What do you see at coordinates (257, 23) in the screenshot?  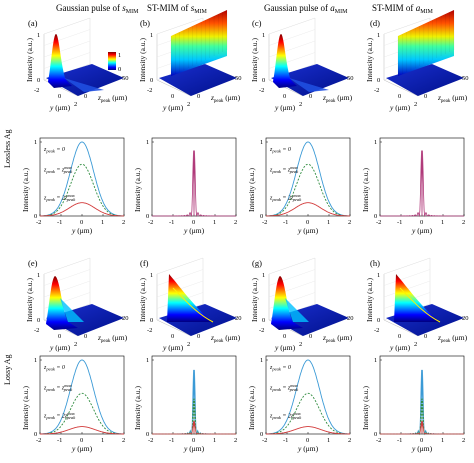 I see `panel-label-c: (c)` at bounding box center [257, 23].